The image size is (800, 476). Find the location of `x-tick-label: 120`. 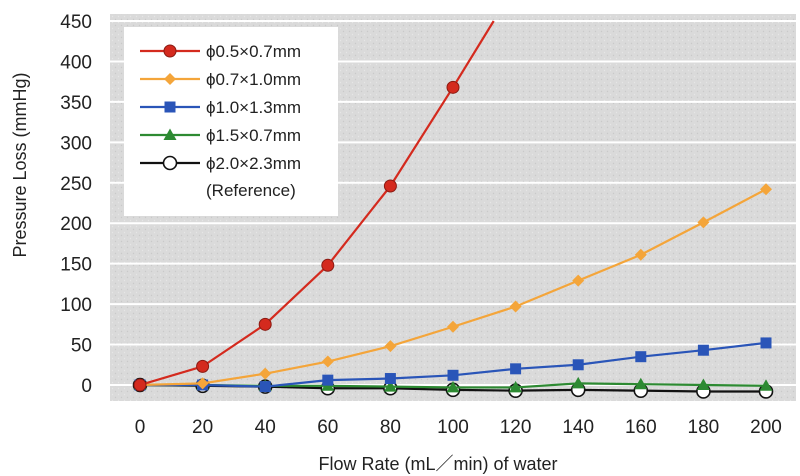

x-tick-label: 120 is located at coordinates (516, 427).